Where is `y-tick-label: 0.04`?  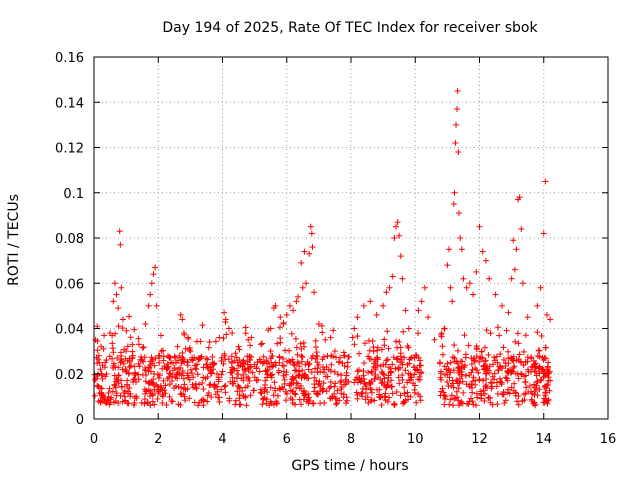 y-tick-label: 0.04 is located at coordinates (69, 330).